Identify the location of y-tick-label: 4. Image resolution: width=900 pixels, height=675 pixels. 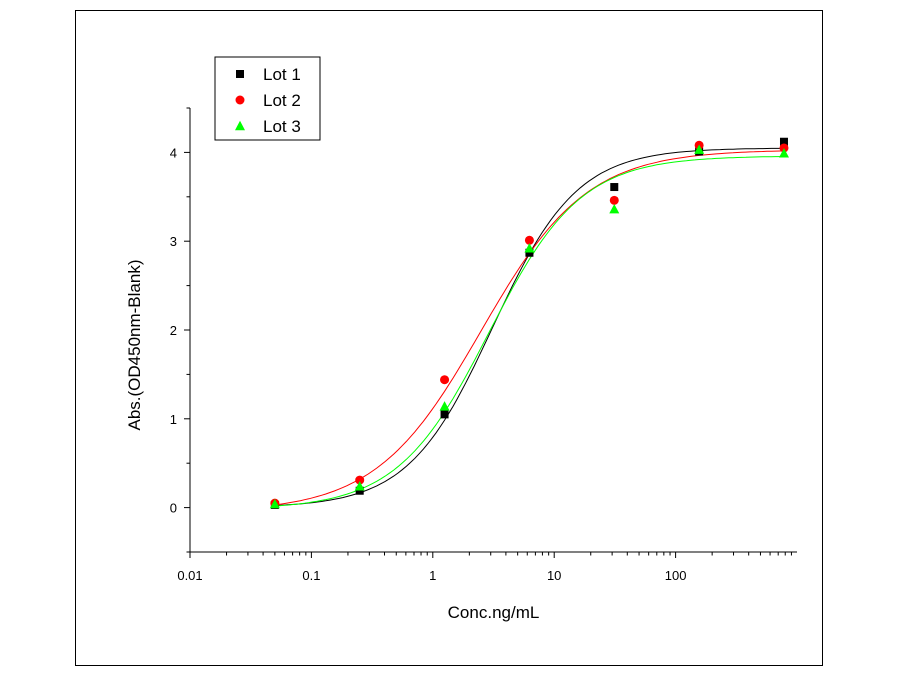
(173, 152).